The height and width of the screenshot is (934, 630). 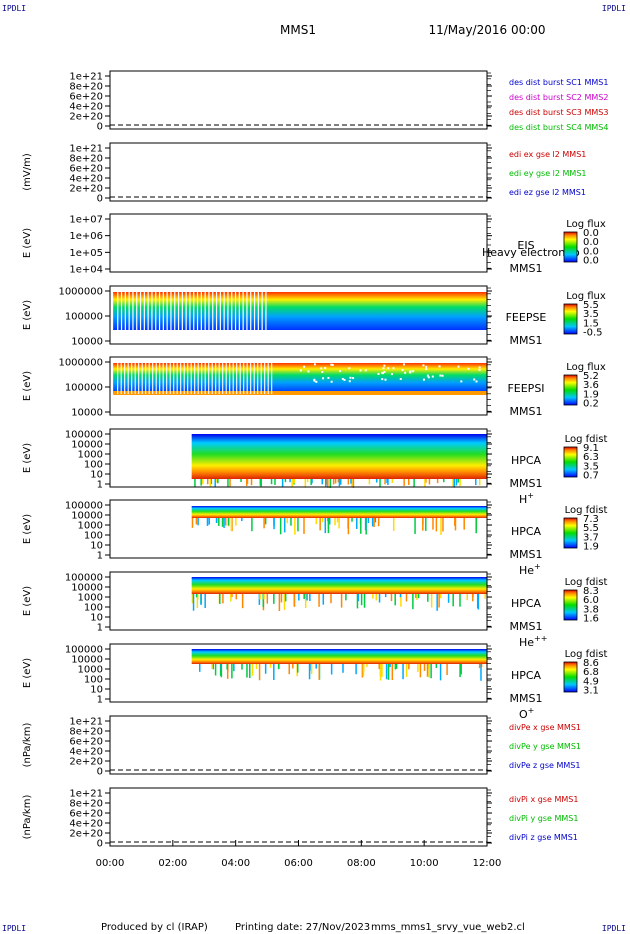 I want to click on feepse-cbar-tick-1: 3.5, so click(x=591, y=314).